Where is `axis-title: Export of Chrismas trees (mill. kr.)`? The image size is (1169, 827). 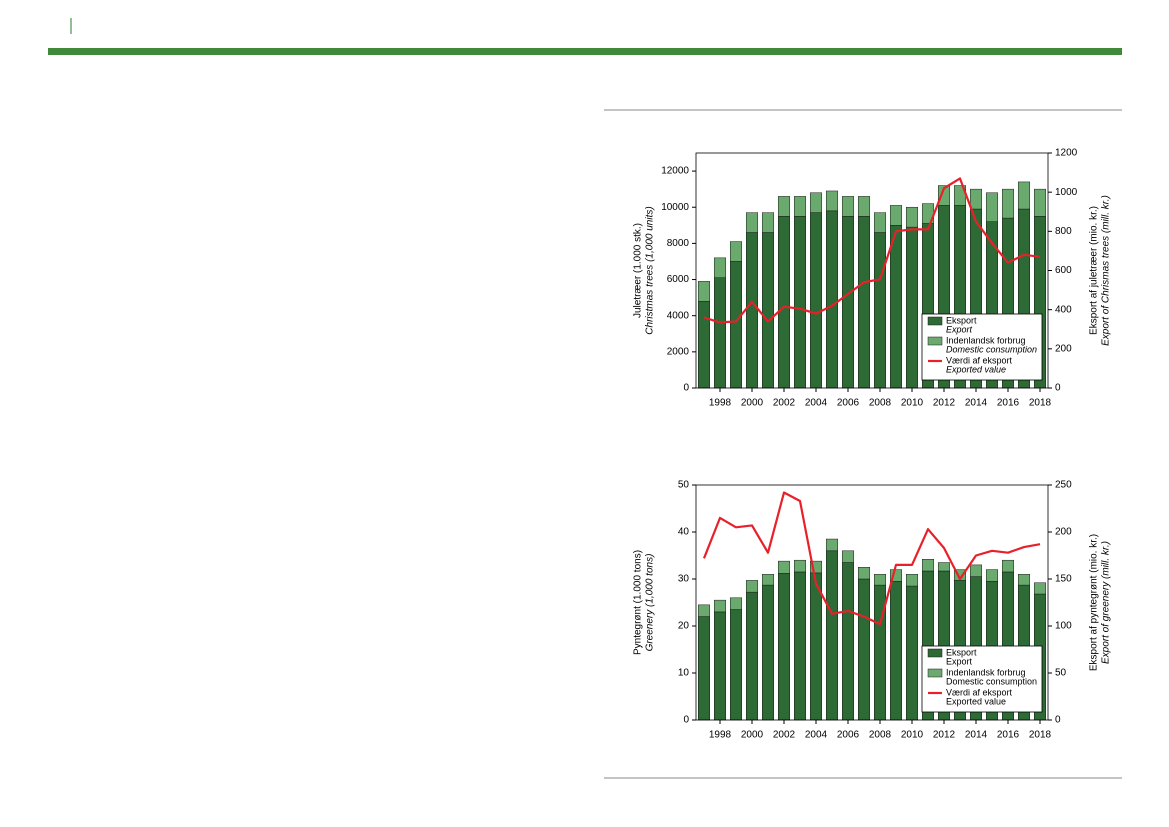
axis-title: Export of Chrismas trees (mill. kr.) is located at coordinates (1106, 270).